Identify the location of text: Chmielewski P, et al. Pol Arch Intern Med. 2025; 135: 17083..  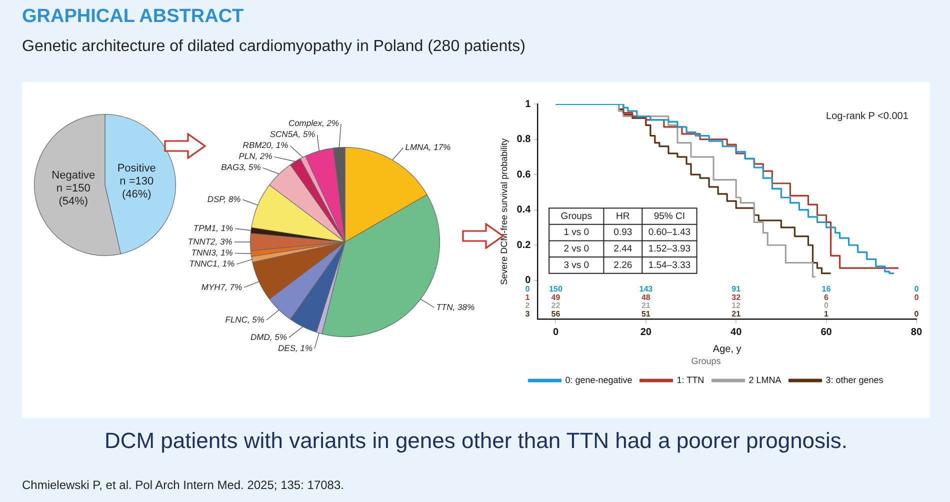
(183, 485).